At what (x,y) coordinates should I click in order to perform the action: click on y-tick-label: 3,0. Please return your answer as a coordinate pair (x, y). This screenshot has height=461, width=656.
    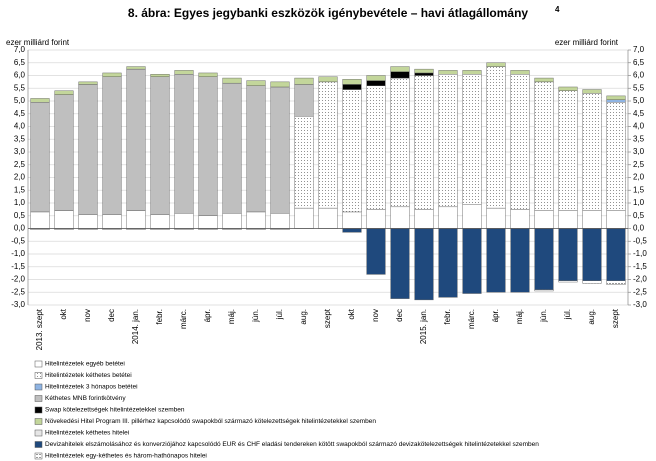
    Looking at the image, I should click on (20, 151).